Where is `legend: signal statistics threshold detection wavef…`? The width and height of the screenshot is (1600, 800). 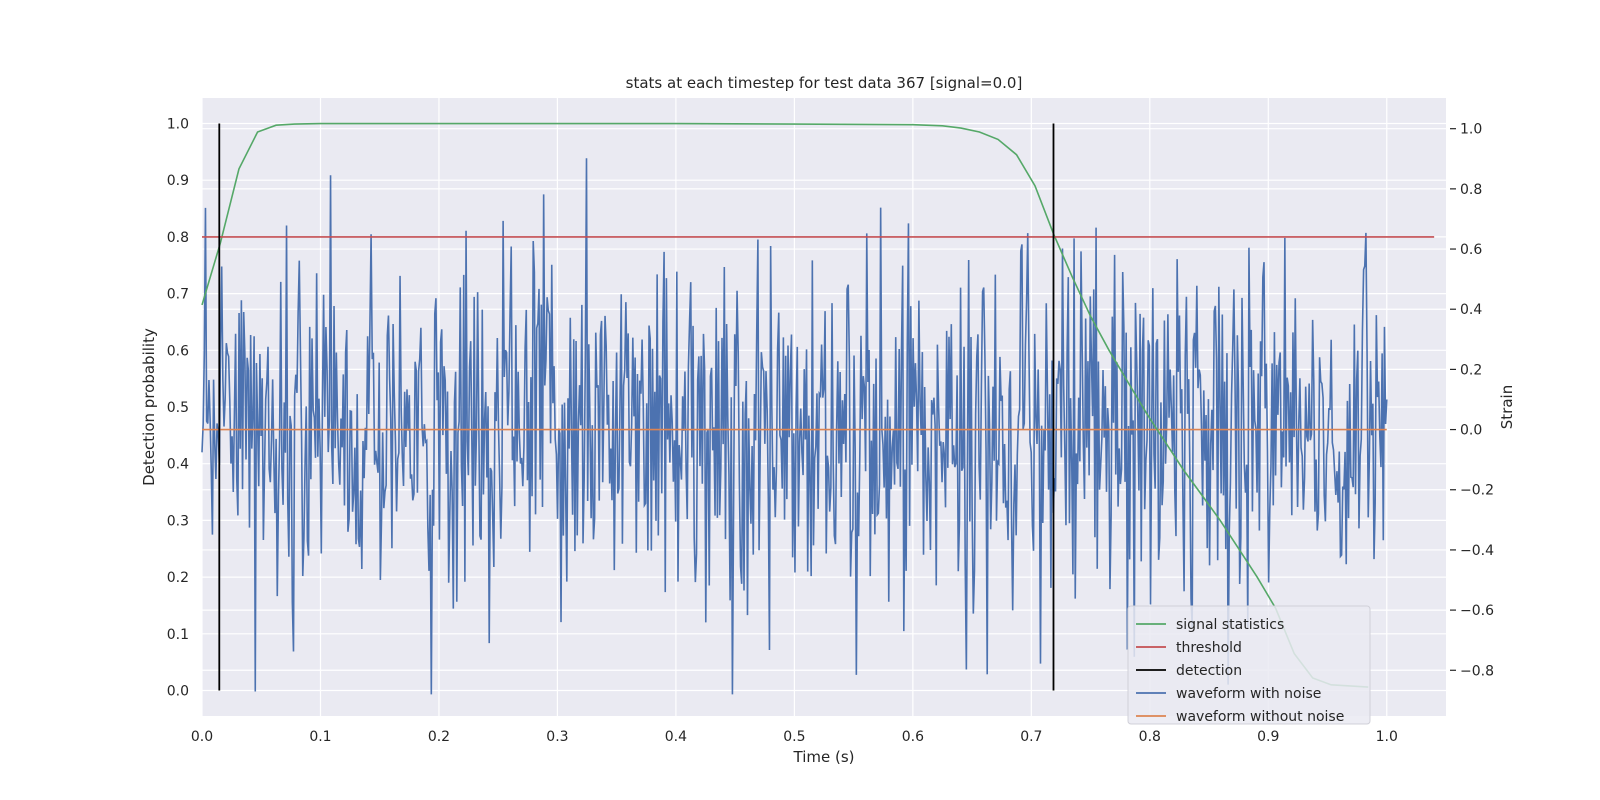 legend: signal statistics threshold detection wavef… is located at coordinates (1249, 665).